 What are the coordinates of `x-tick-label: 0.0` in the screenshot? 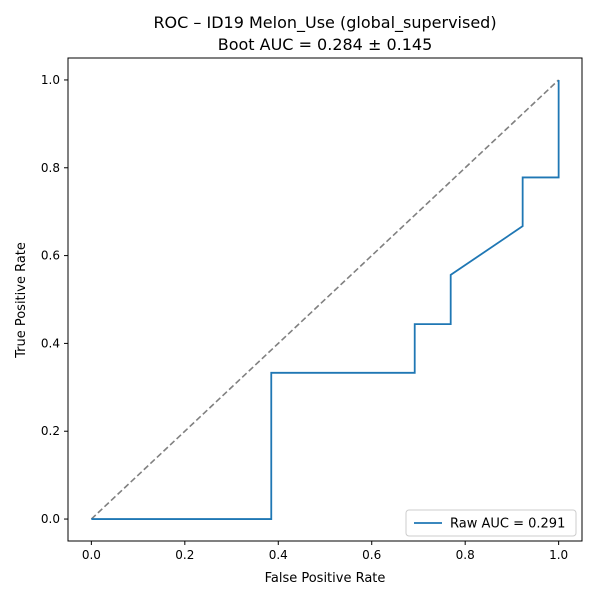 It's located at (91, 555).